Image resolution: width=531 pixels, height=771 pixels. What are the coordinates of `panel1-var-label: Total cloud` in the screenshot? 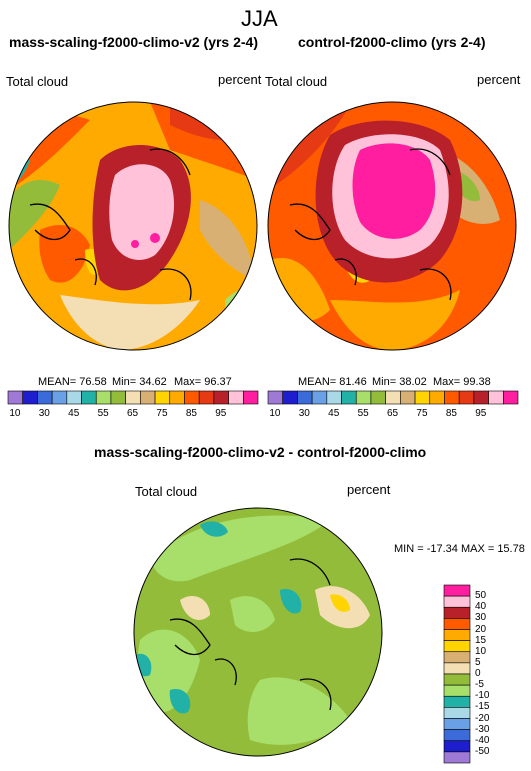 It's located at (37, 81).